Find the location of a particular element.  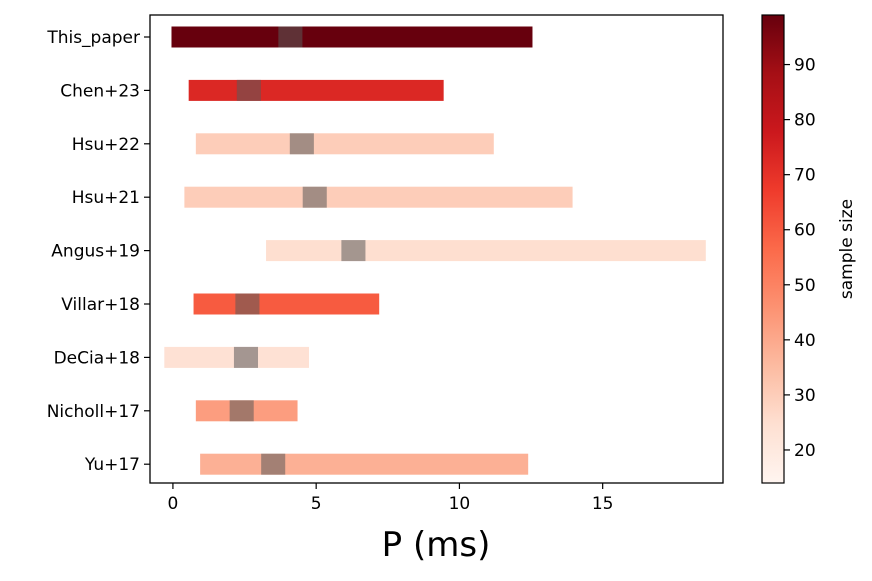

y-tick-label: Hsu+22 is located at coordinates (106, 145).